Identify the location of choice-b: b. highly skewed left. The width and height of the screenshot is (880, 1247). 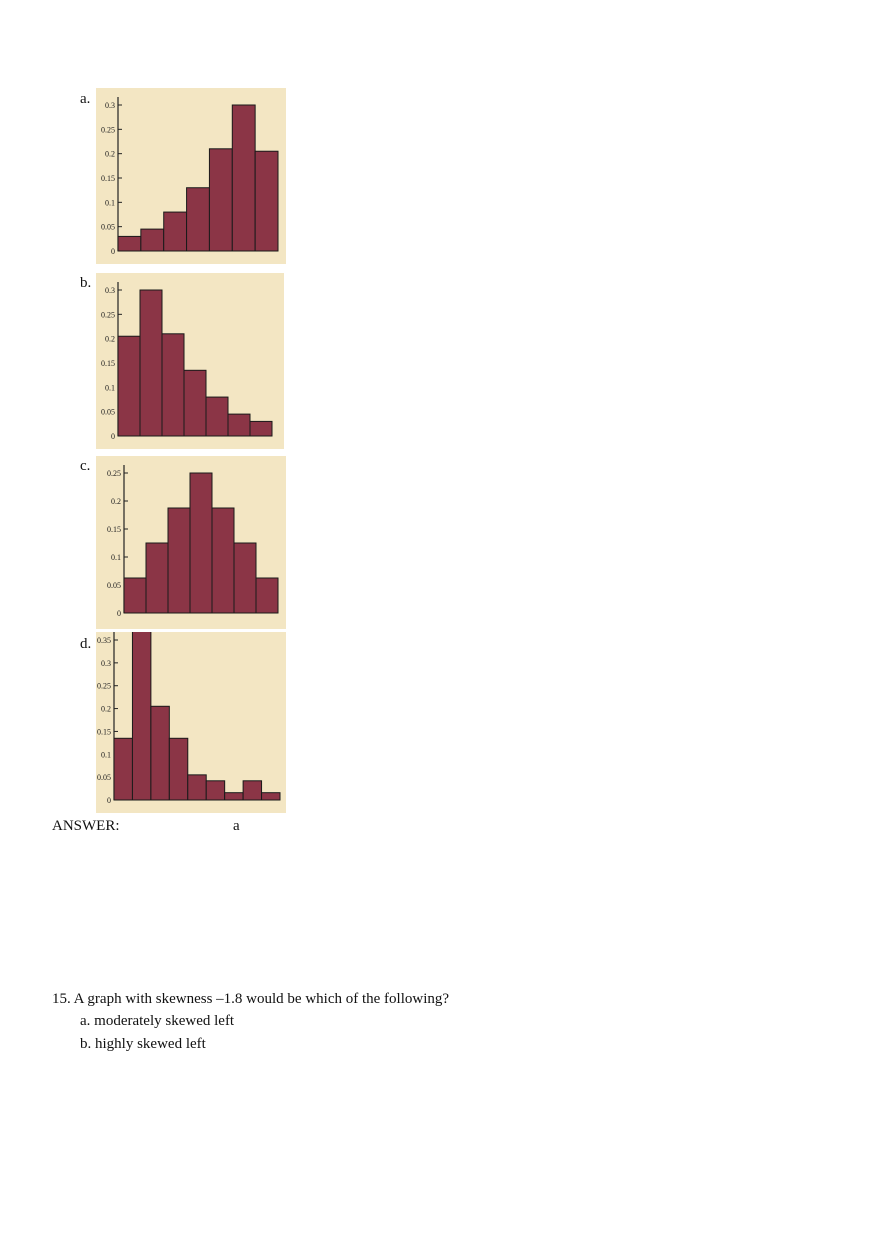
(143, 1044).